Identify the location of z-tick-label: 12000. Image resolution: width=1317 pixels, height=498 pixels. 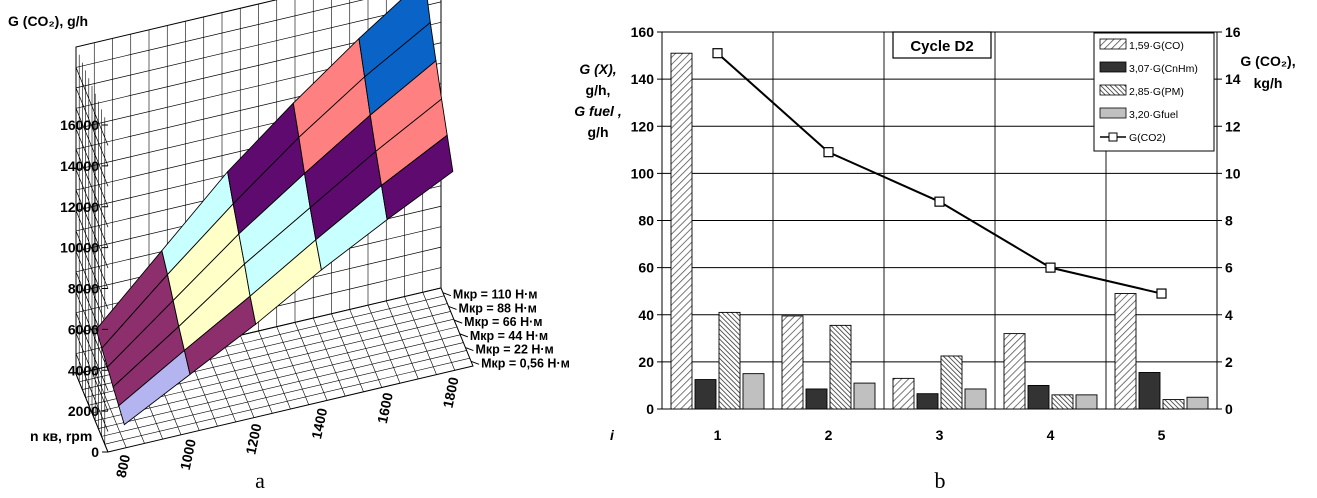
(79, 207).